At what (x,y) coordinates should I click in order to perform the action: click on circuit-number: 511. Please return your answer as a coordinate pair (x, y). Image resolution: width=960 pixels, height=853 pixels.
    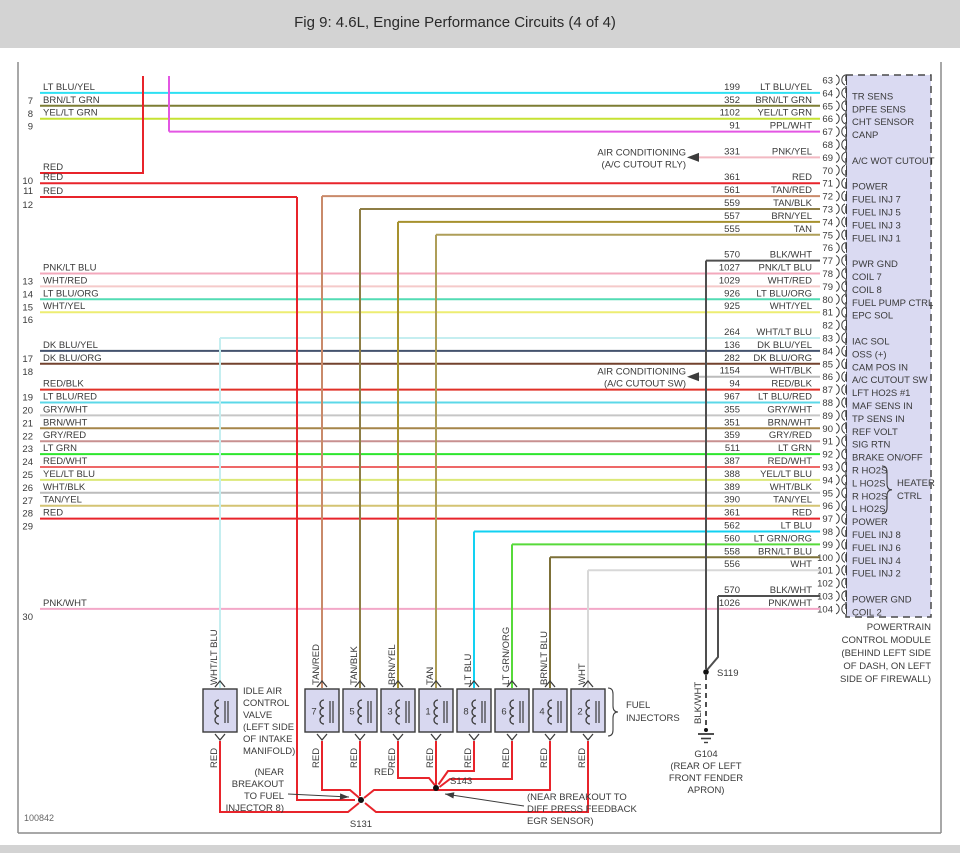
    Looking at the image, I should click on (732, 448).